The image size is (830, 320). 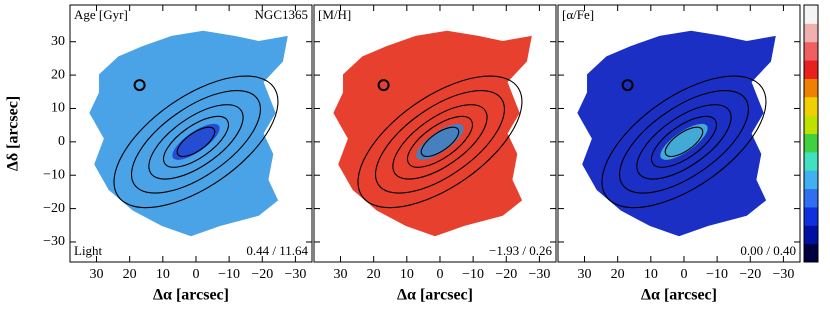 I want to click on y-tick-label: 10, so click(x=58, y=108).